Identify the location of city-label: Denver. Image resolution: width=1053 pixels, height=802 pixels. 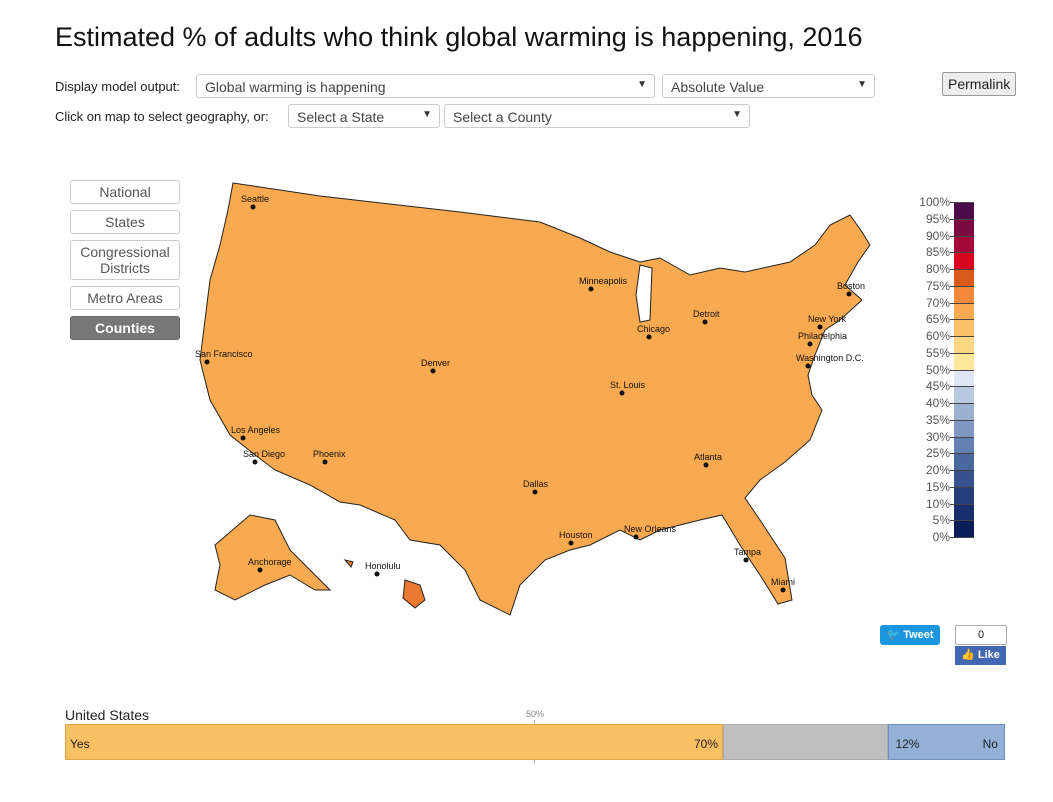
(435, 363).